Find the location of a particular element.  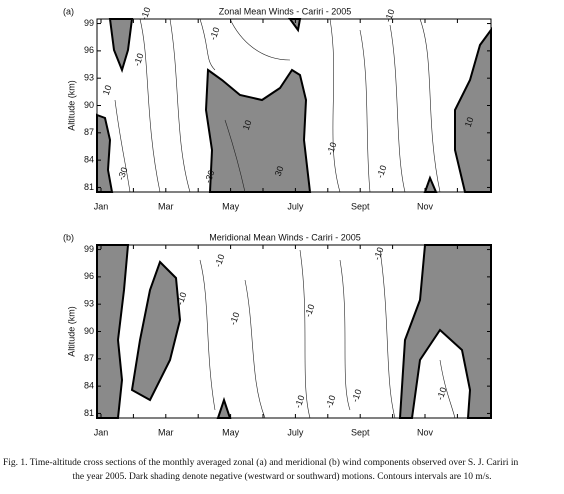

panel-label: (a) is located at coordinates (68, 11).